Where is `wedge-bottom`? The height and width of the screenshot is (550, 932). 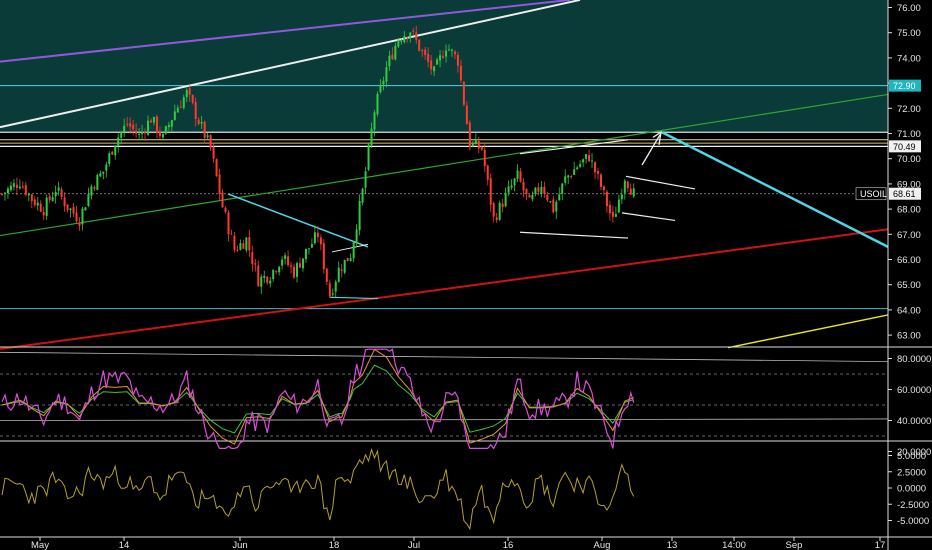
wedge-bottom is located at coordinates (648, 217).